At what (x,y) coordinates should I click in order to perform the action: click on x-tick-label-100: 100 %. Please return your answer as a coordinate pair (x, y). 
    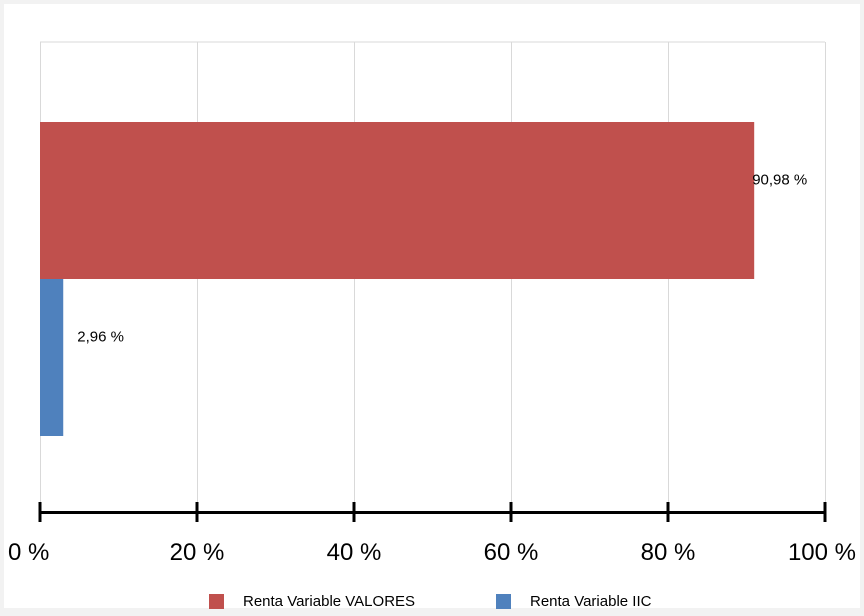
    Looking at the image, I should click on (822, 552).